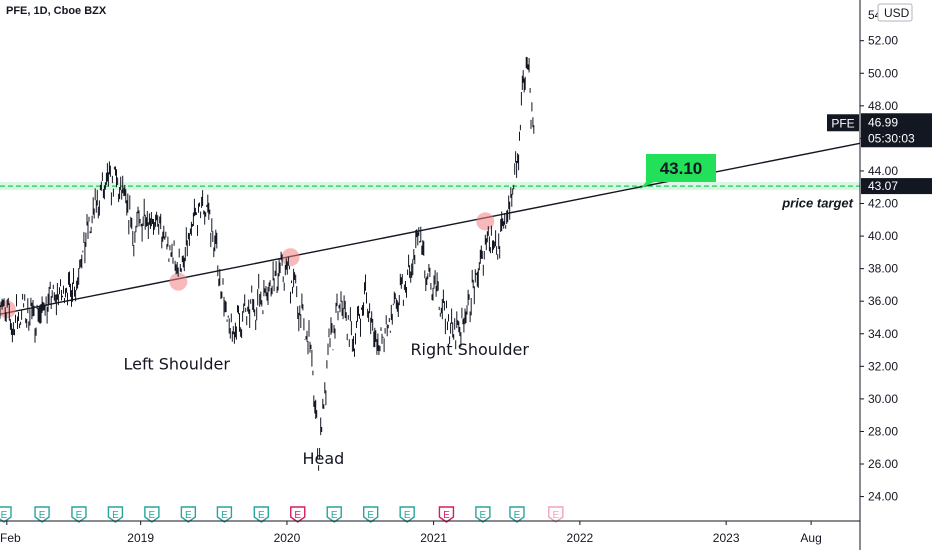  What do you see at coordinates (896, 130) in the screenshot?
I see `last-price-box` at bounding box center [896, 130].